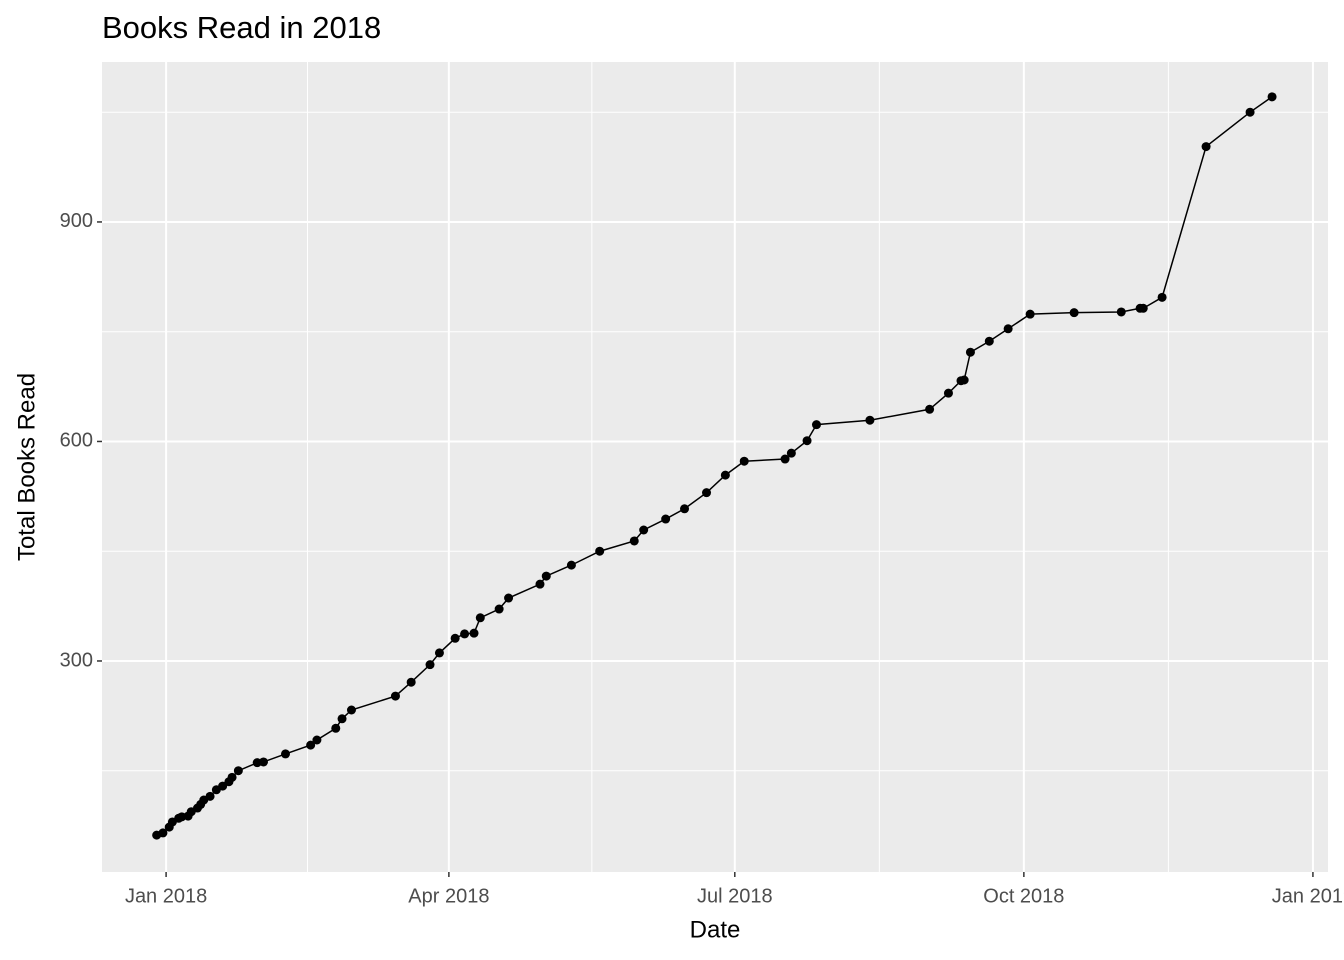  What do you see at coordinates (166, 896) in the screenshot?
I see `x-tick-label: Jan 2018` at bounding box center [166, 896].